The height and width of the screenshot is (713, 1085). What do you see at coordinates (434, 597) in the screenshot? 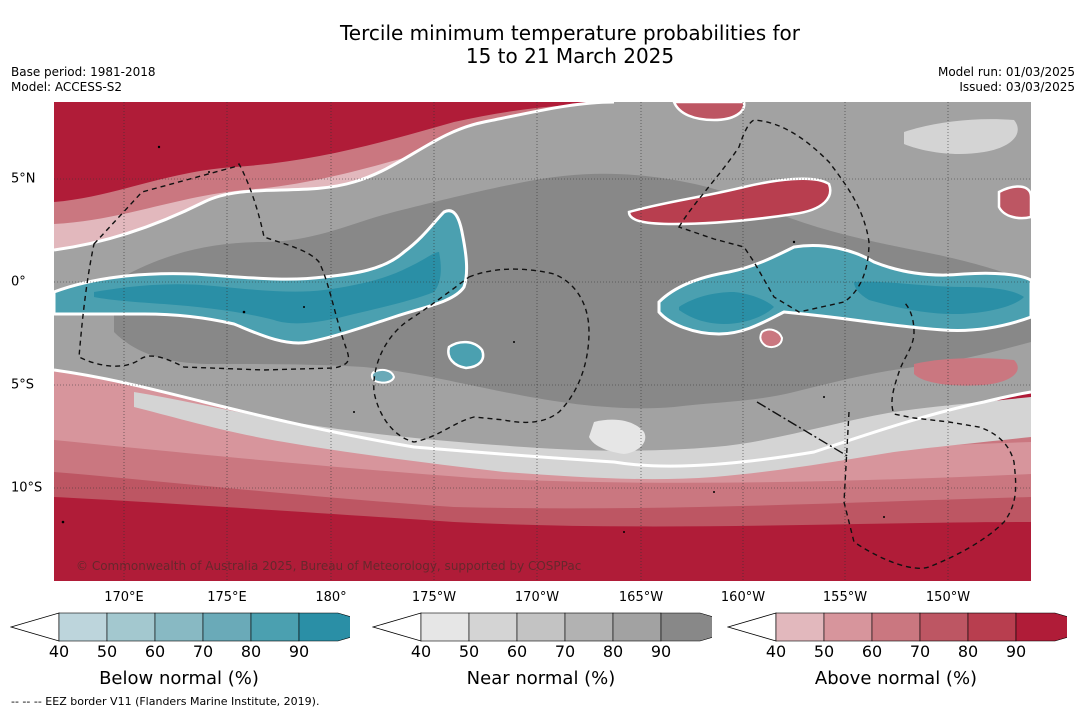
I see `longitude-label: 175°W` at bounding box center [434, 597].